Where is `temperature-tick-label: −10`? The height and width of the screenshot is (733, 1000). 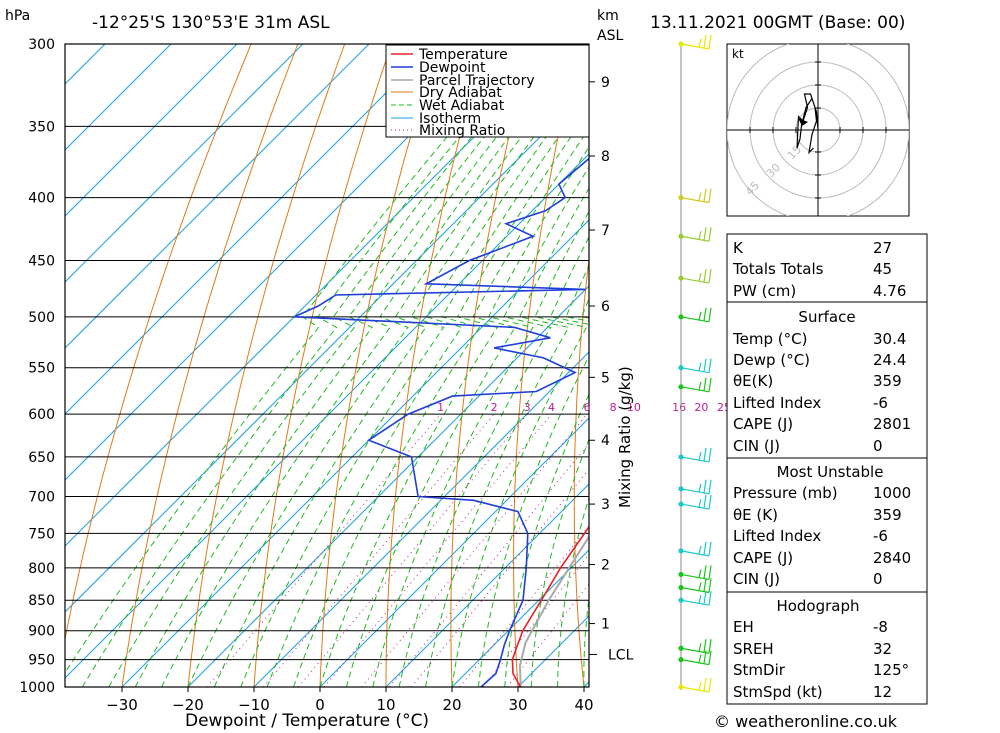
temperature-tick-label: −10 is located at coordinates (254, 705).